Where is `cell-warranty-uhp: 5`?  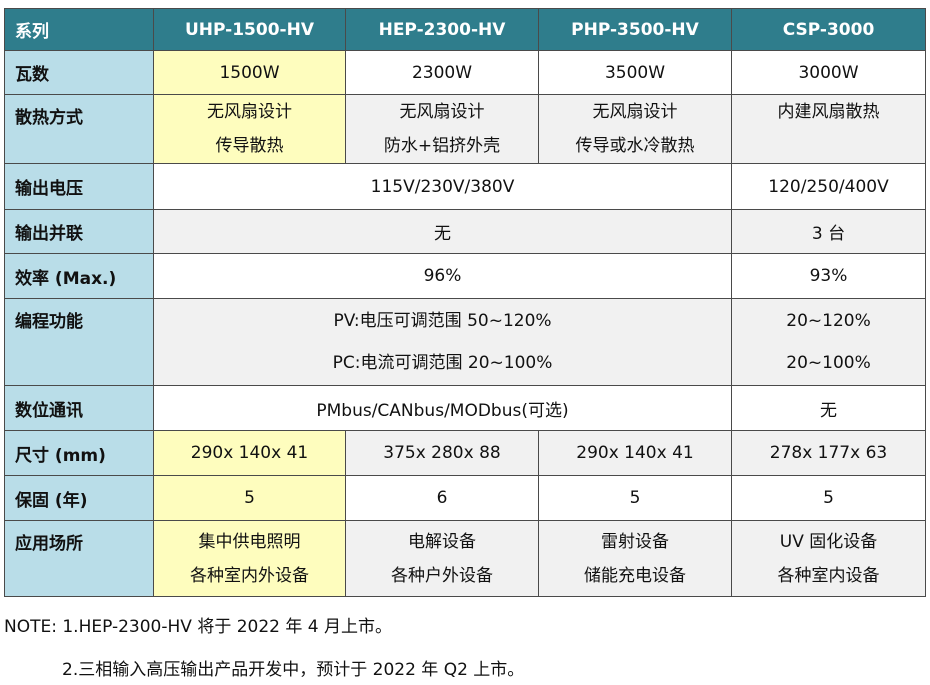
cell-warranty-uhp: 5 is located at coordinates (249, 498).